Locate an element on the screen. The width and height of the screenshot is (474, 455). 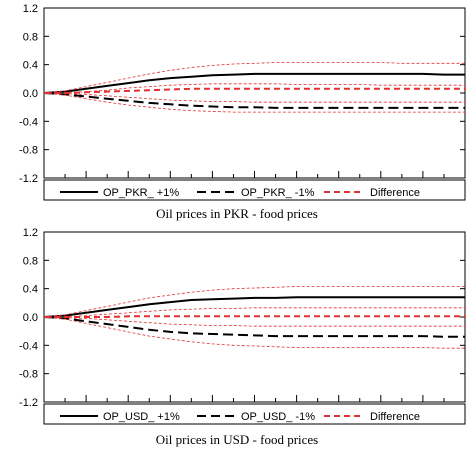
chart-caption: Oil prices in PKR - food prices is located at coordinates (237, 213).